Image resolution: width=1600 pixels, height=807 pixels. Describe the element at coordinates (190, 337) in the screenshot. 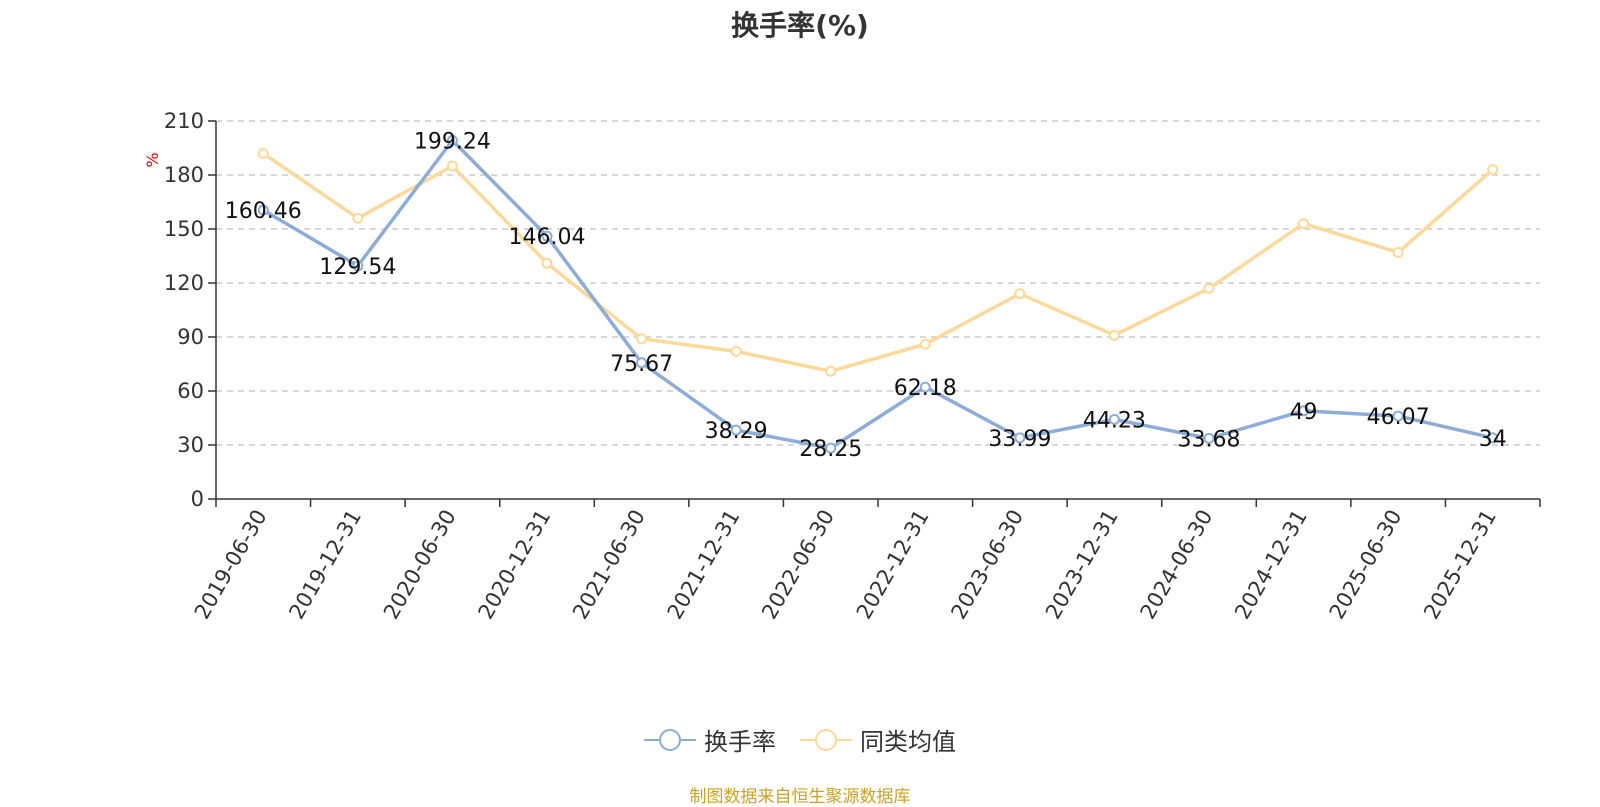

I see `y-tick-label: 90` at that location.